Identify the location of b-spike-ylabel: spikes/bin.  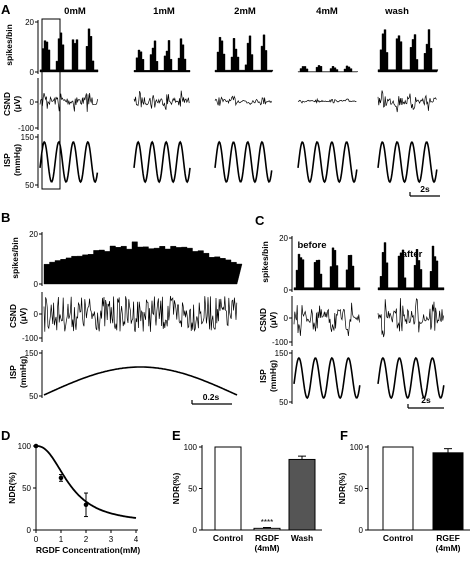
(15, 258).